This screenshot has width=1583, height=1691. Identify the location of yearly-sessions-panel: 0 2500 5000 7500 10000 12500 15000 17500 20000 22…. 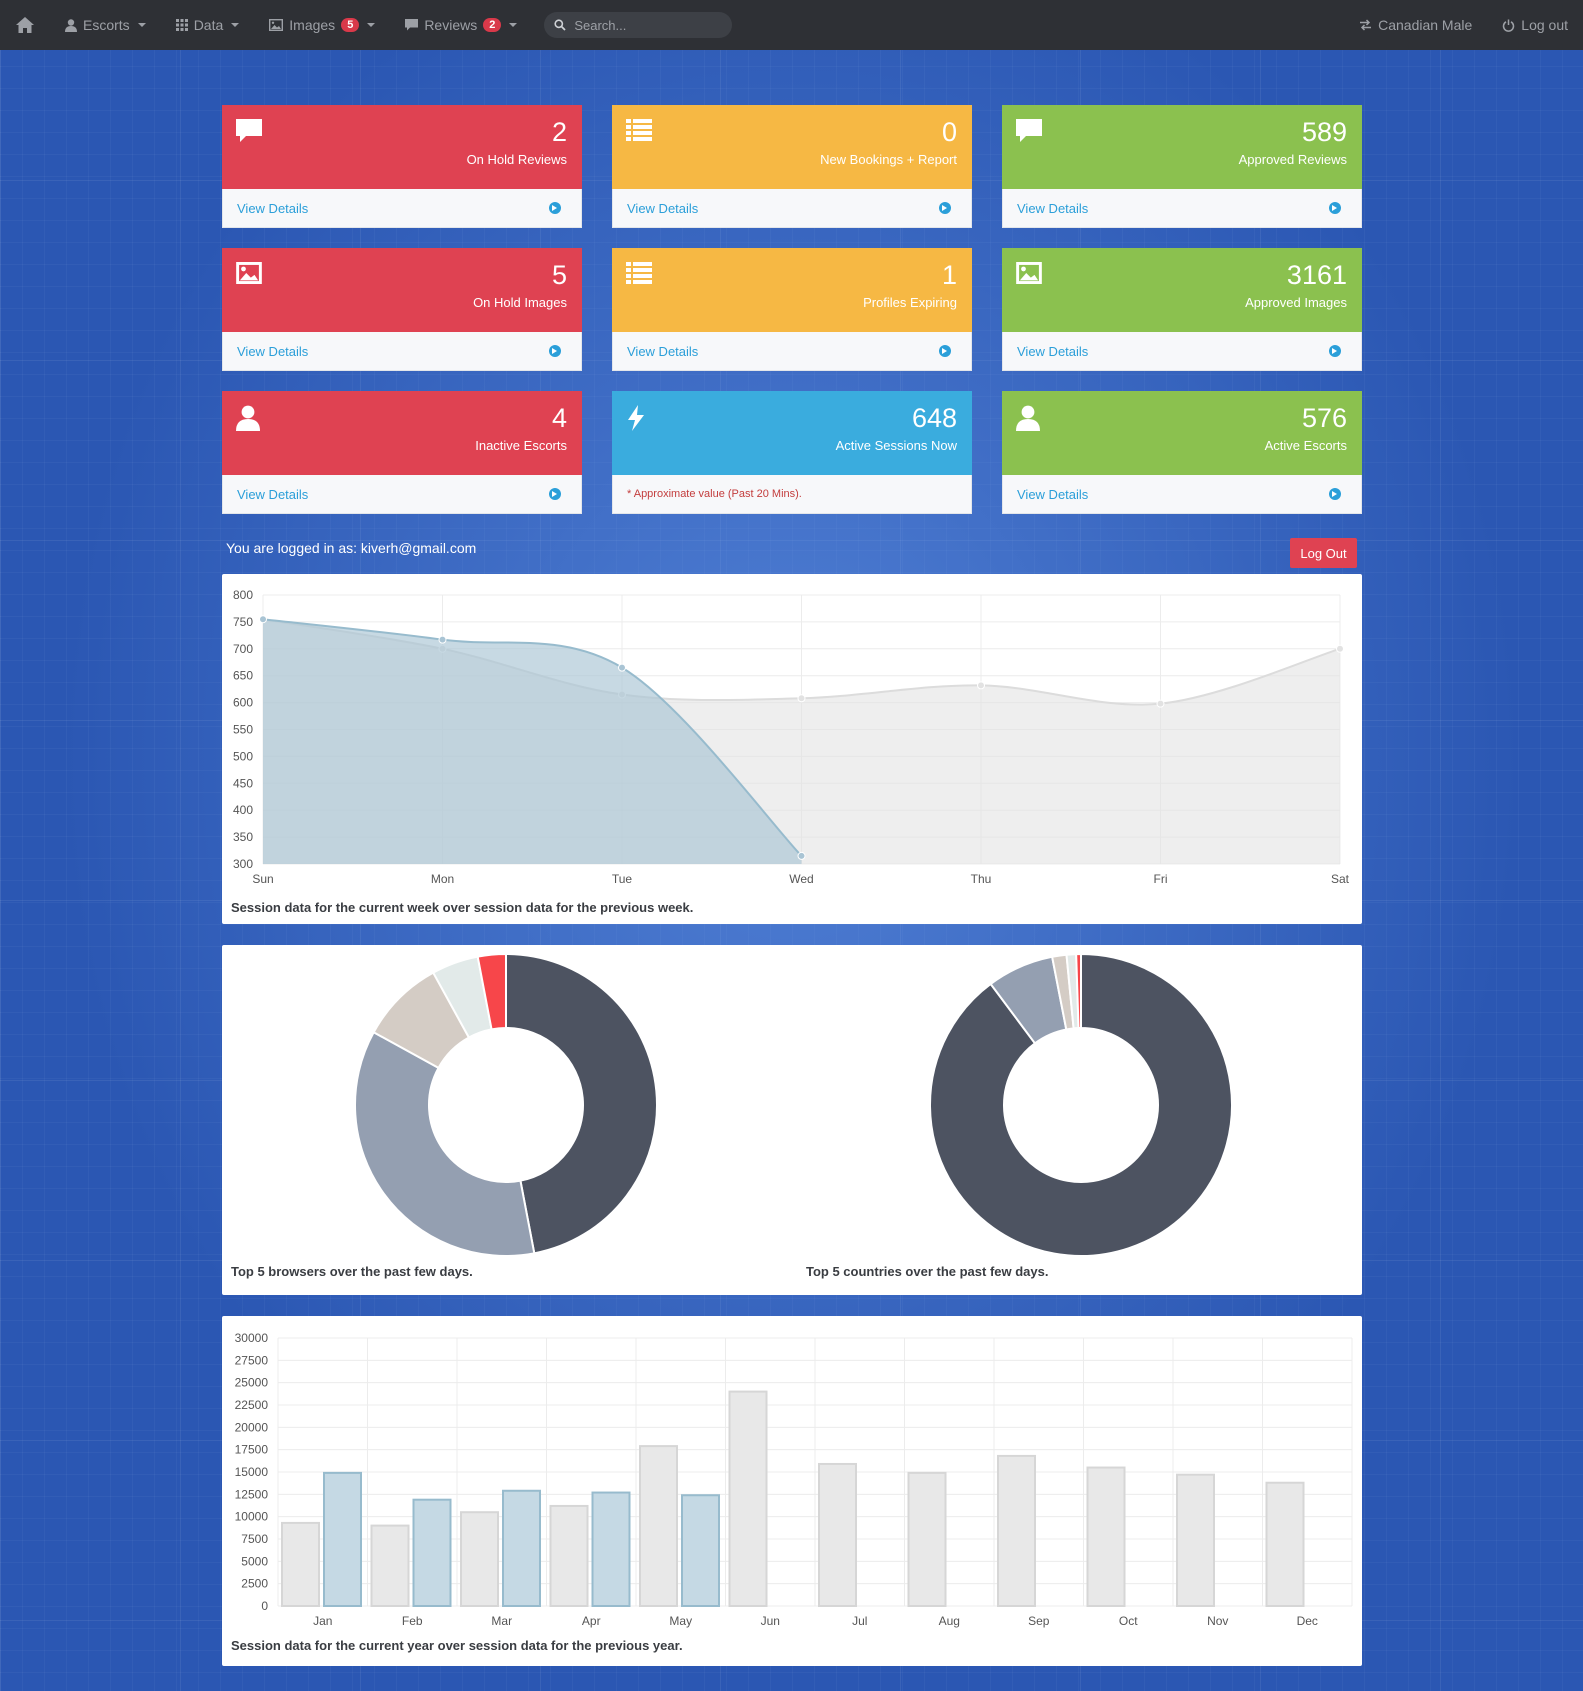
(792, 1491).